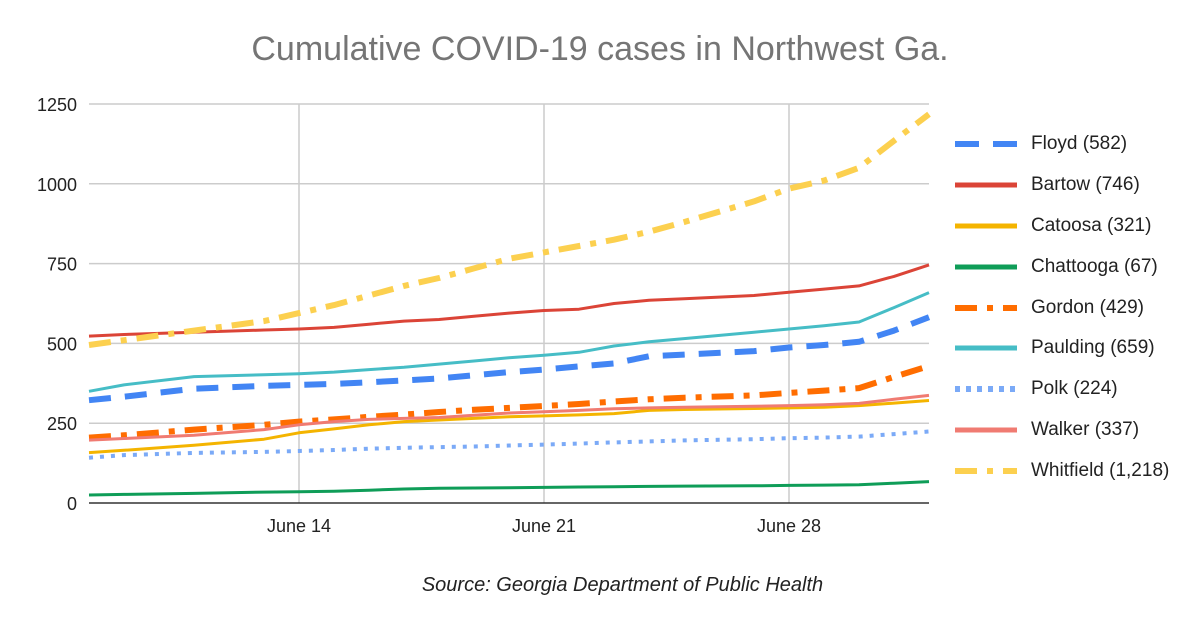  I want to click on series-line-gordon, so click(509, 402).